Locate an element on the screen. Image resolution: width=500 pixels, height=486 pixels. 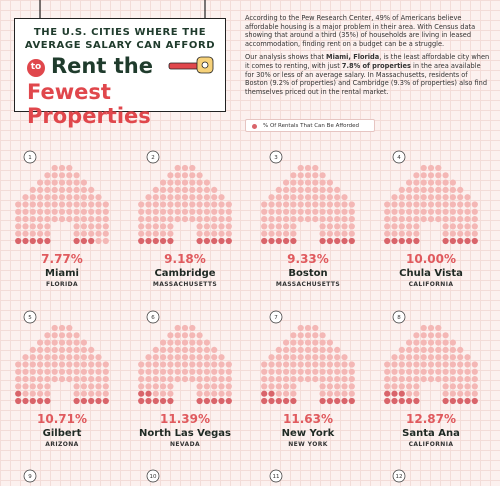
city-name: North Las Vegas is located at coordinates (185, 433).